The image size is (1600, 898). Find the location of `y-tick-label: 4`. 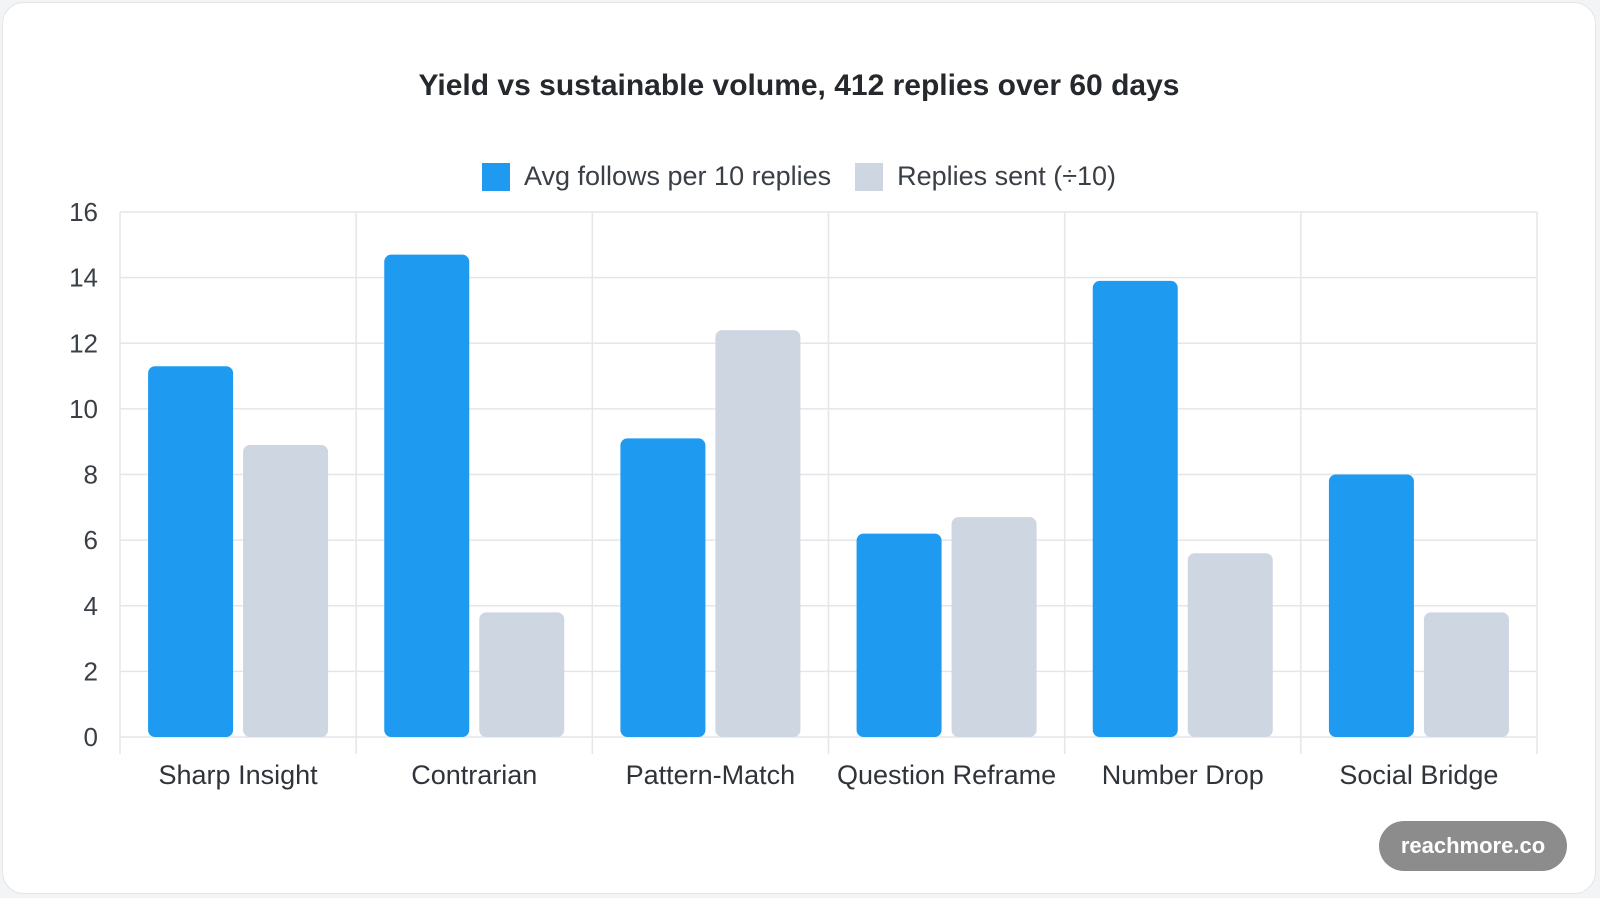

y-tick-label: 4 is located at coordinates (91, 606).